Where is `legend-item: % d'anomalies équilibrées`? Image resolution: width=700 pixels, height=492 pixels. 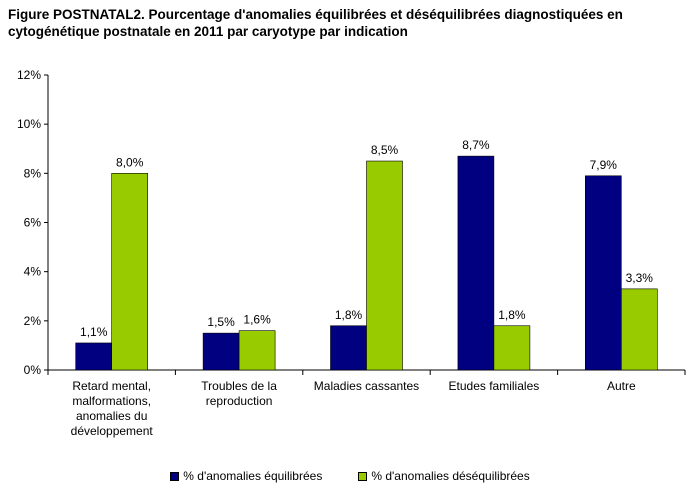
legend-item: % d'anomalies équilibrées is located at coordinates (246, 476).